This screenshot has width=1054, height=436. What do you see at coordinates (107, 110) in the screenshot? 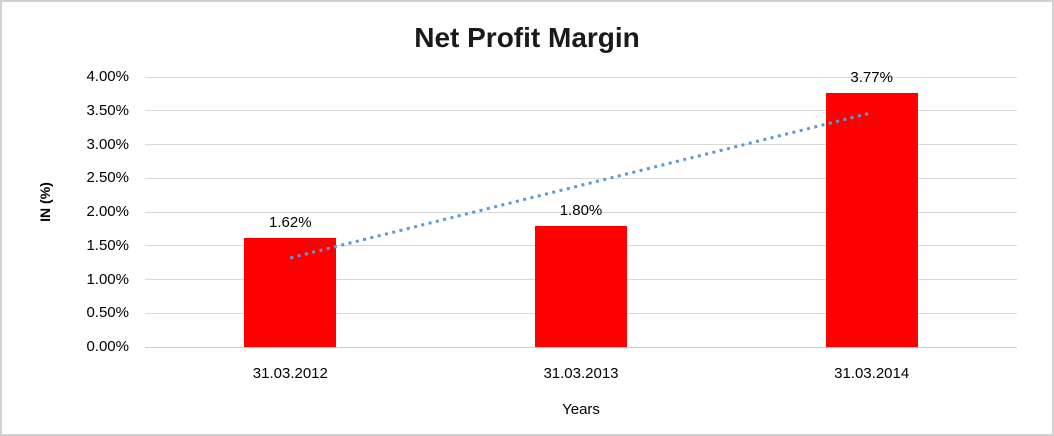
I see `y-tick-label: 3.50%` at bounding box center [107, 110].